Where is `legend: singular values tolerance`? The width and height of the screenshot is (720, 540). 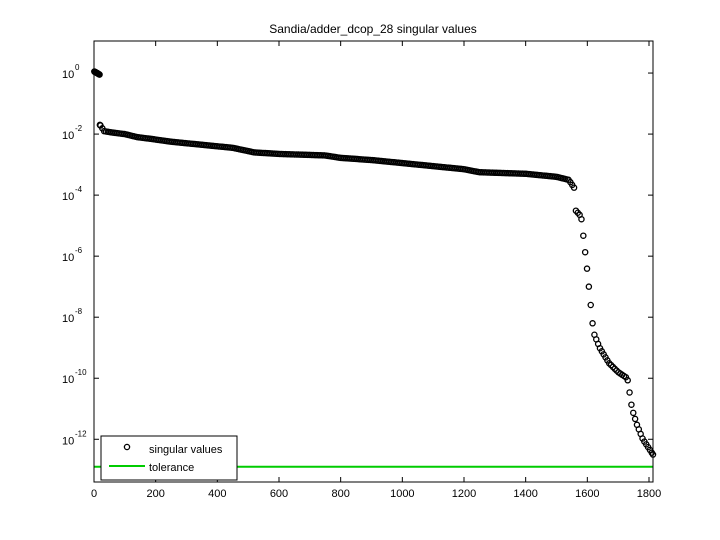
legend: singular values tolerance is located at coordinates (169, 458).